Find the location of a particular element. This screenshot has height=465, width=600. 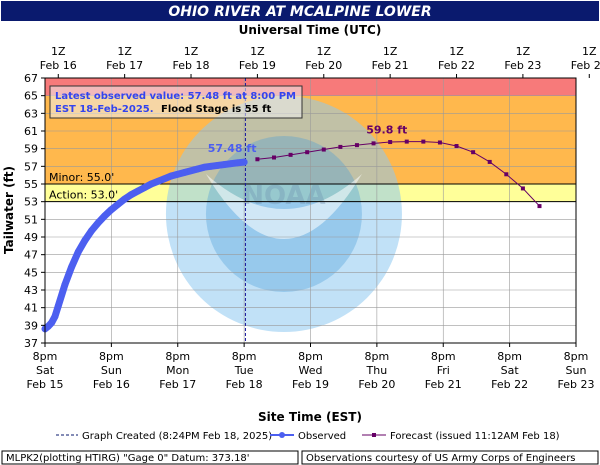

bottom-tick-date-2: Feb 17 is located at coordinates (177, 384).